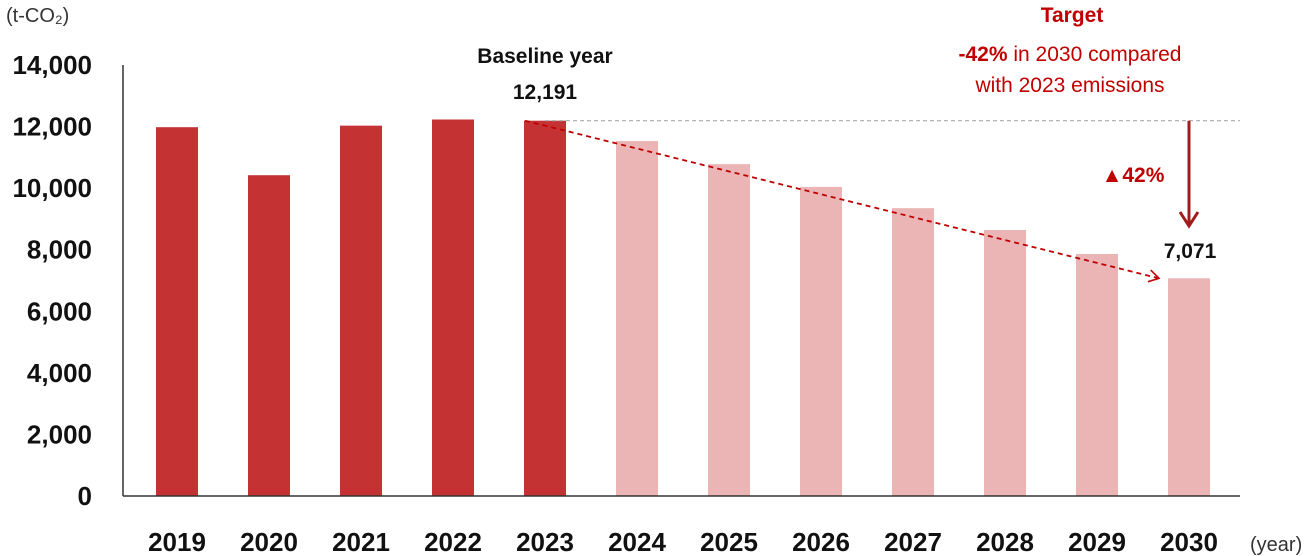 This screenshot has height=556, width=1314. What do you see at coordinates (637, 541) in the screenshot?
I see `x-tick-label: 2024` at bounding box center [637, 541].